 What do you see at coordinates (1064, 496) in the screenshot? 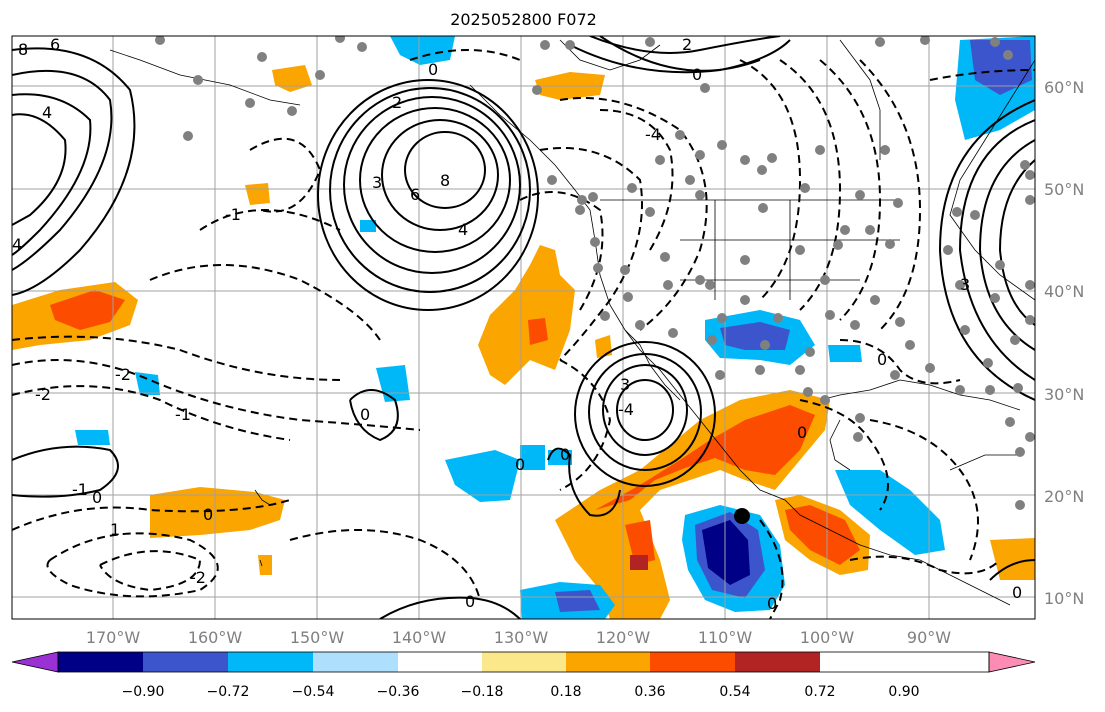
I see `lat-label: 20°N` at bounding box center [1064, 496].